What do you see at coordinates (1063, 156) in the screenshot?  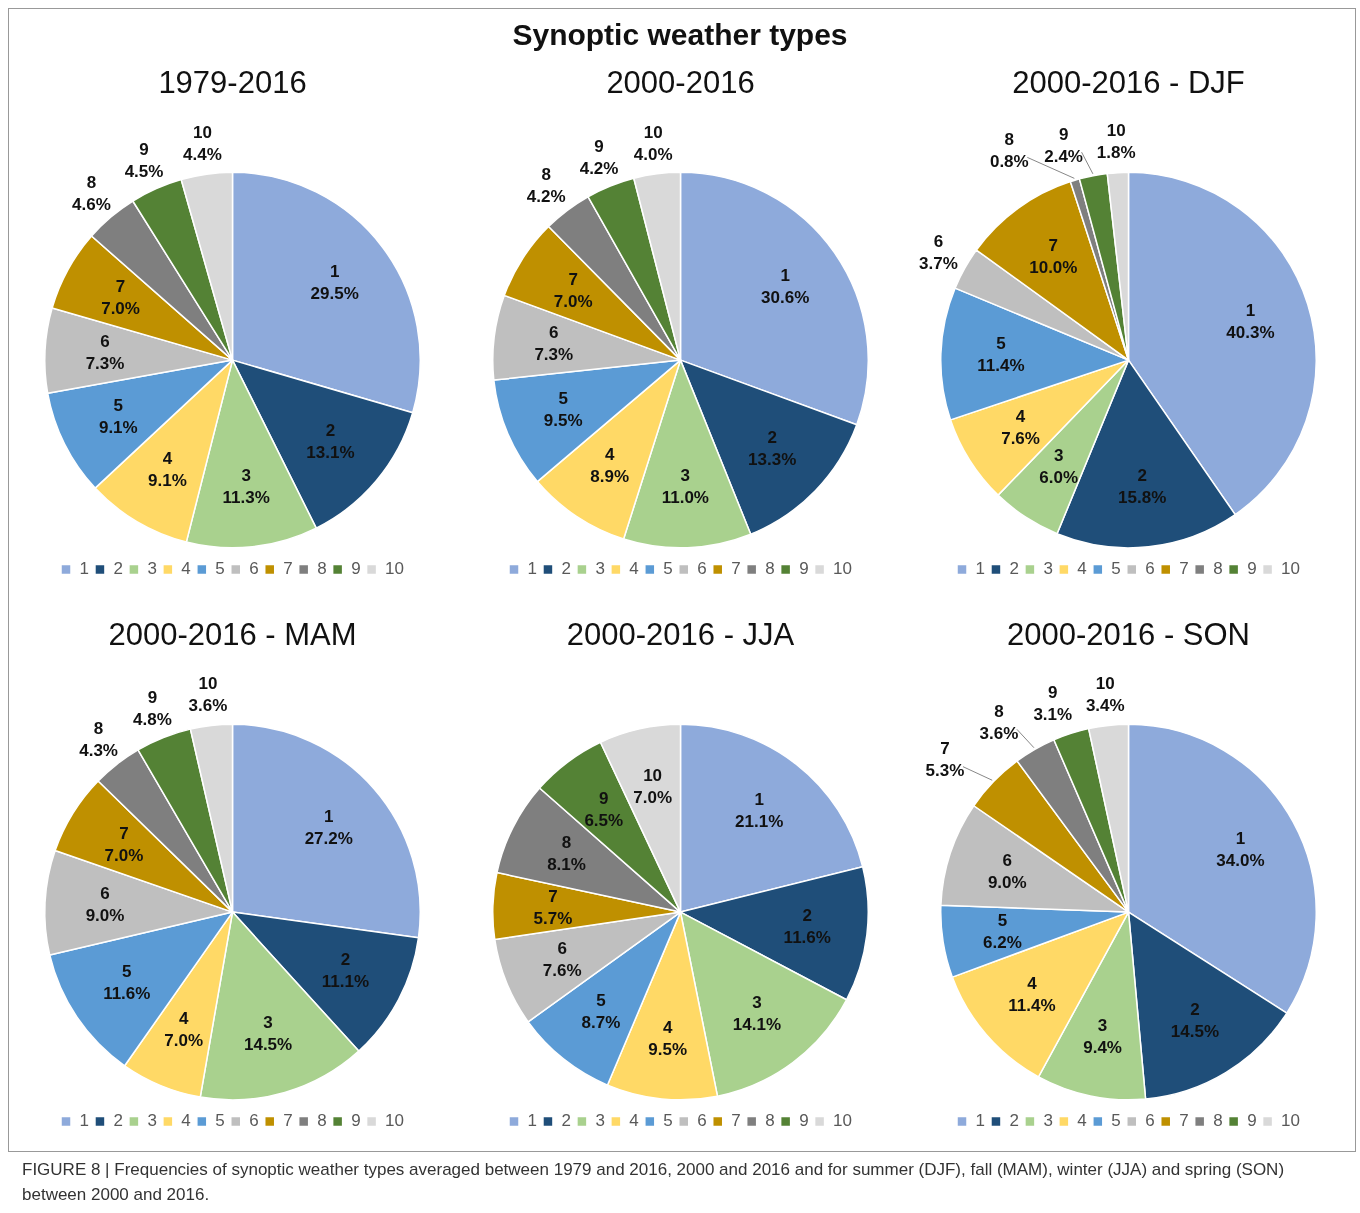 I see `data-label: 2.4%` at bounding box center [1063, 156].